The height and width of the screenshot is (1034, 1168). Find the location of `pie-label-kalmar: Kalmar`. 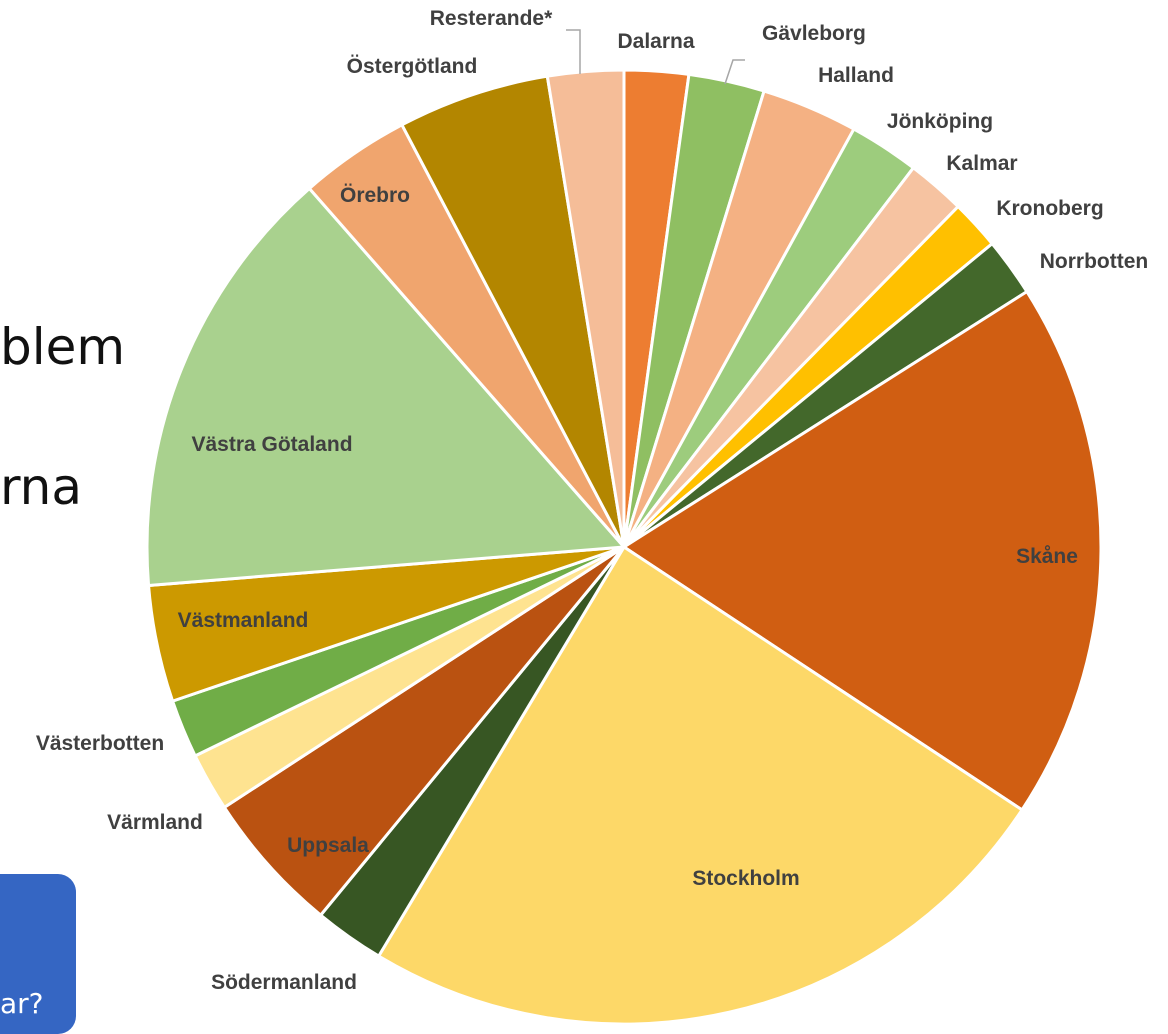

pie-label-kalmar: Kalmar is located at coordinates (981, 163).